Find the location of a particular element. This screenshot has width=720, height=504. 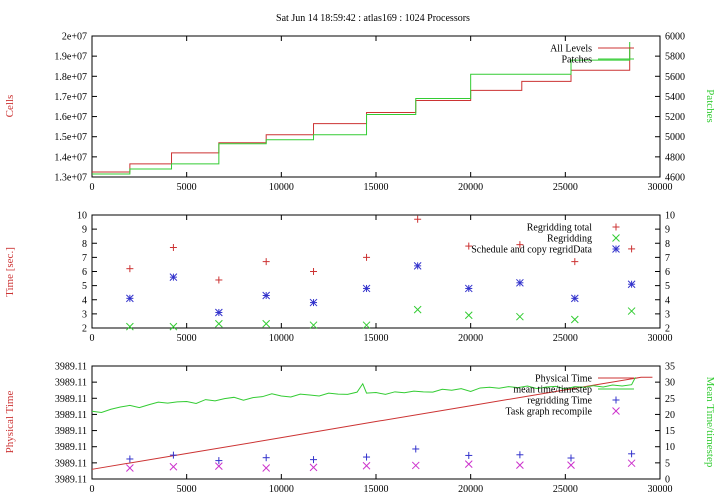

y2-tick-label: 4600 is located at coordinates (675, 178).